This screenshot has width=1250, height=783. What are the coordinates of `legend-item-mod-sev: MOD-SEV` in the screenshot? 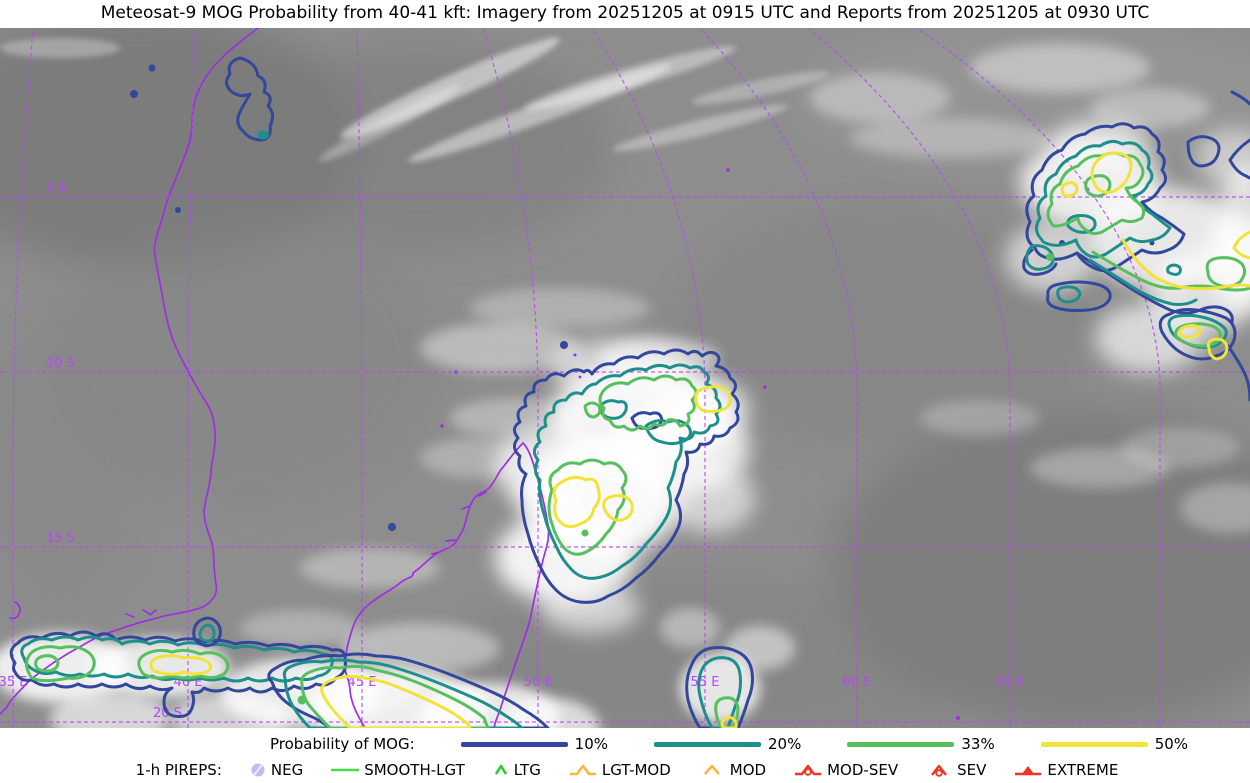 It's located at (845, 770).